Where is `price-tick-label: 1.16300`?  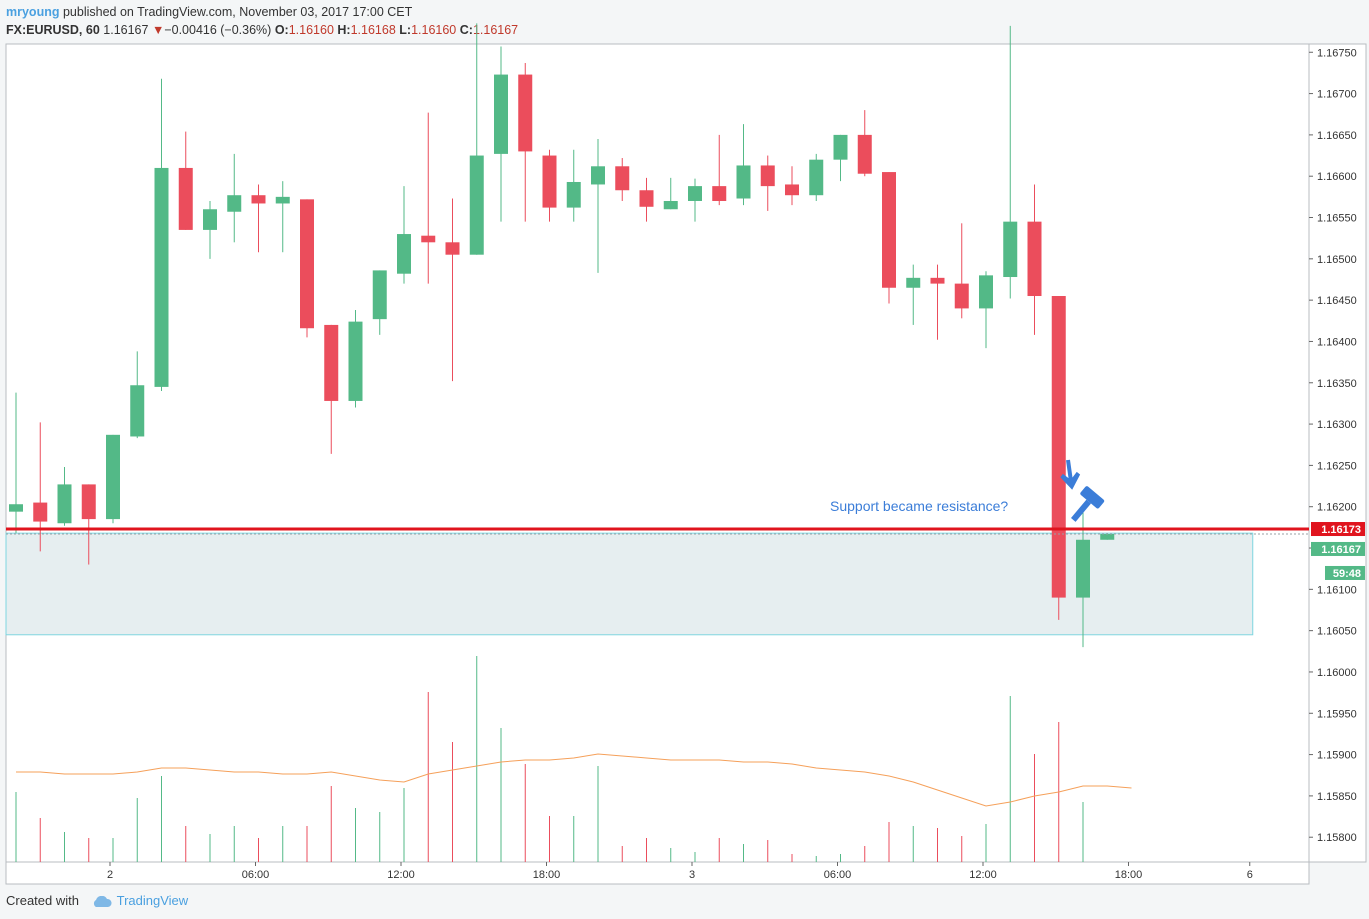 price-tick-label: 1.16300 is located at coordinates (1337, 425).